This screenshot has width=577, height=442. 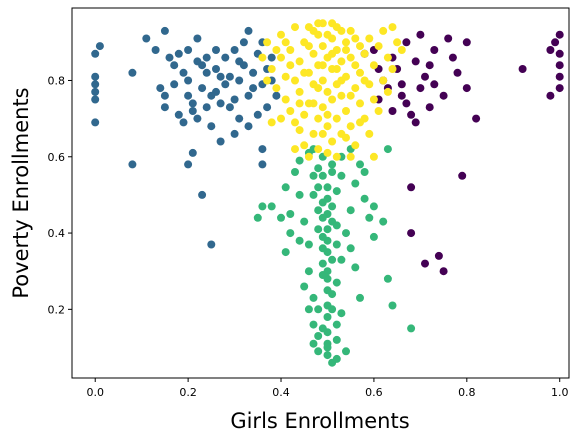 I want to click on y-tick-label: 0.2, so click(x=57, y=309).